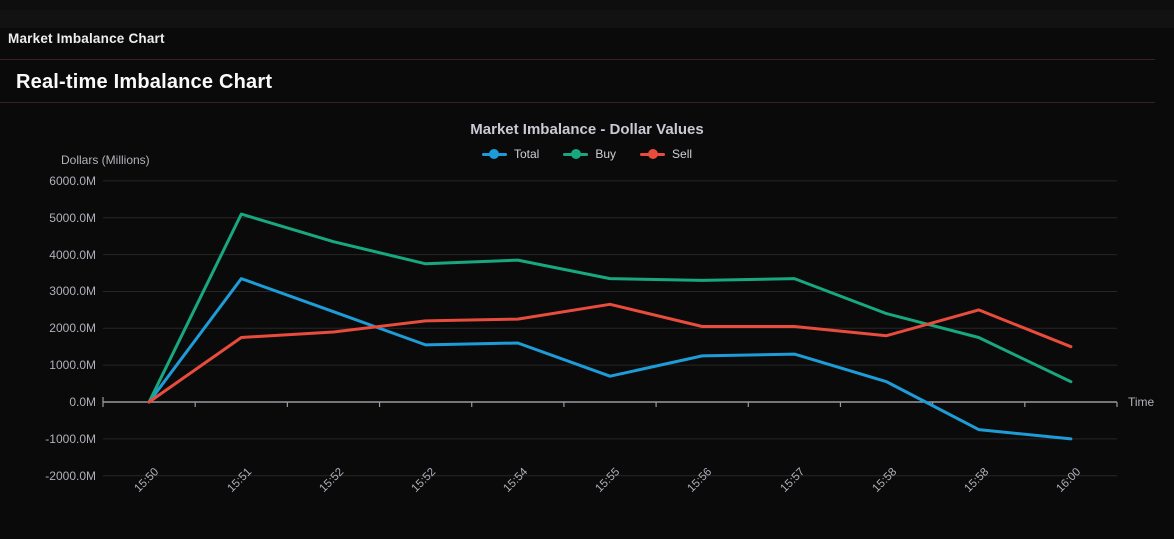 The width and height of the screenshot is (1174, 539). What do you see at coordinates (72, 365) in the screenshot?
I see `y-tick-label: 1000.0M` at bounding box center [72, 365].